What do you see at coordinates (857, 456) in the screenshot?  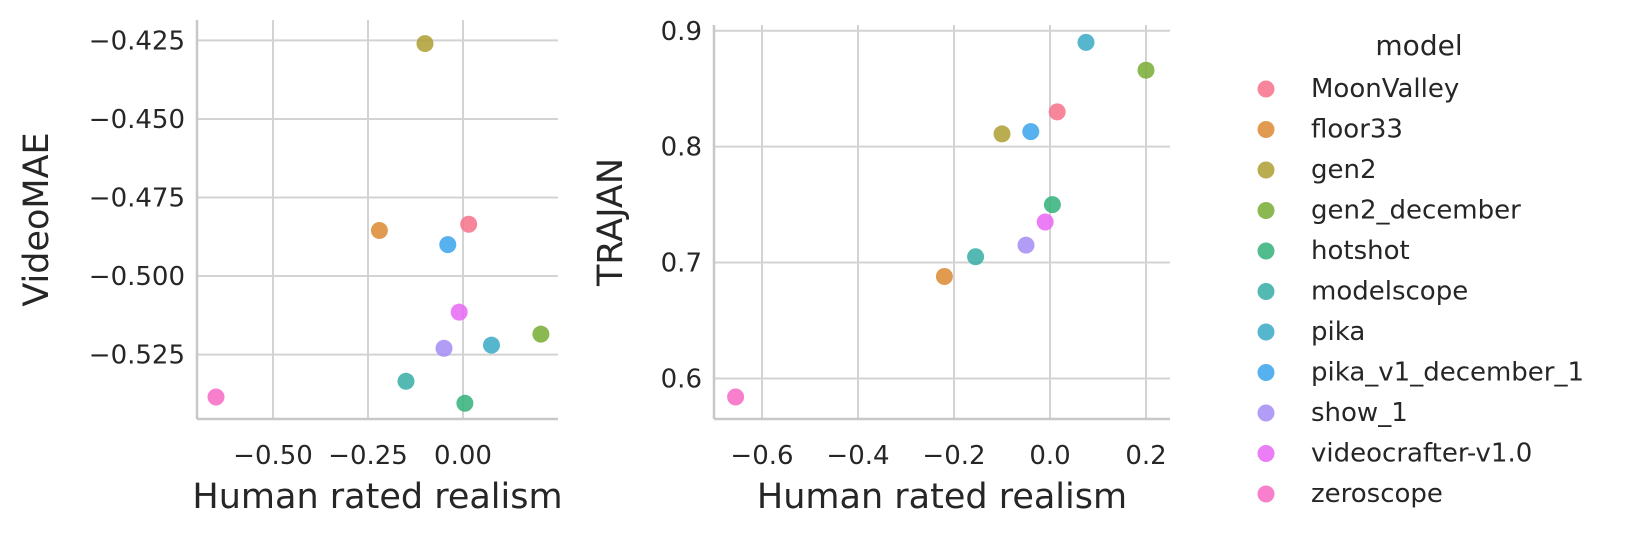 I see `x-tick-label: −0.4` at bounding box center [857, 456].